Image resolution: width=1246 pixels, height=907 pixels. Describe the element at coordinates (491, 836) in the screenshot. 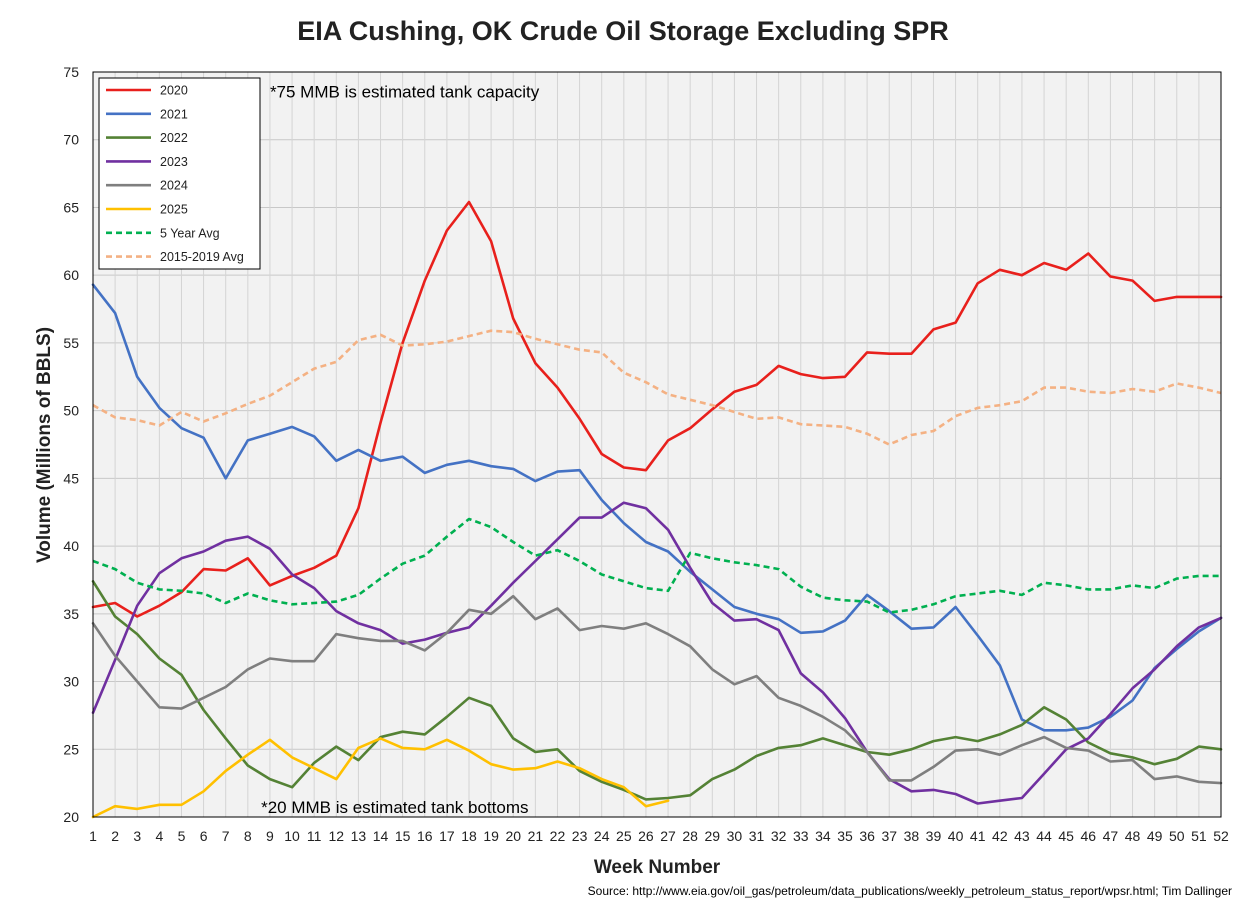

I see `x-tick-label: 19` at that location.